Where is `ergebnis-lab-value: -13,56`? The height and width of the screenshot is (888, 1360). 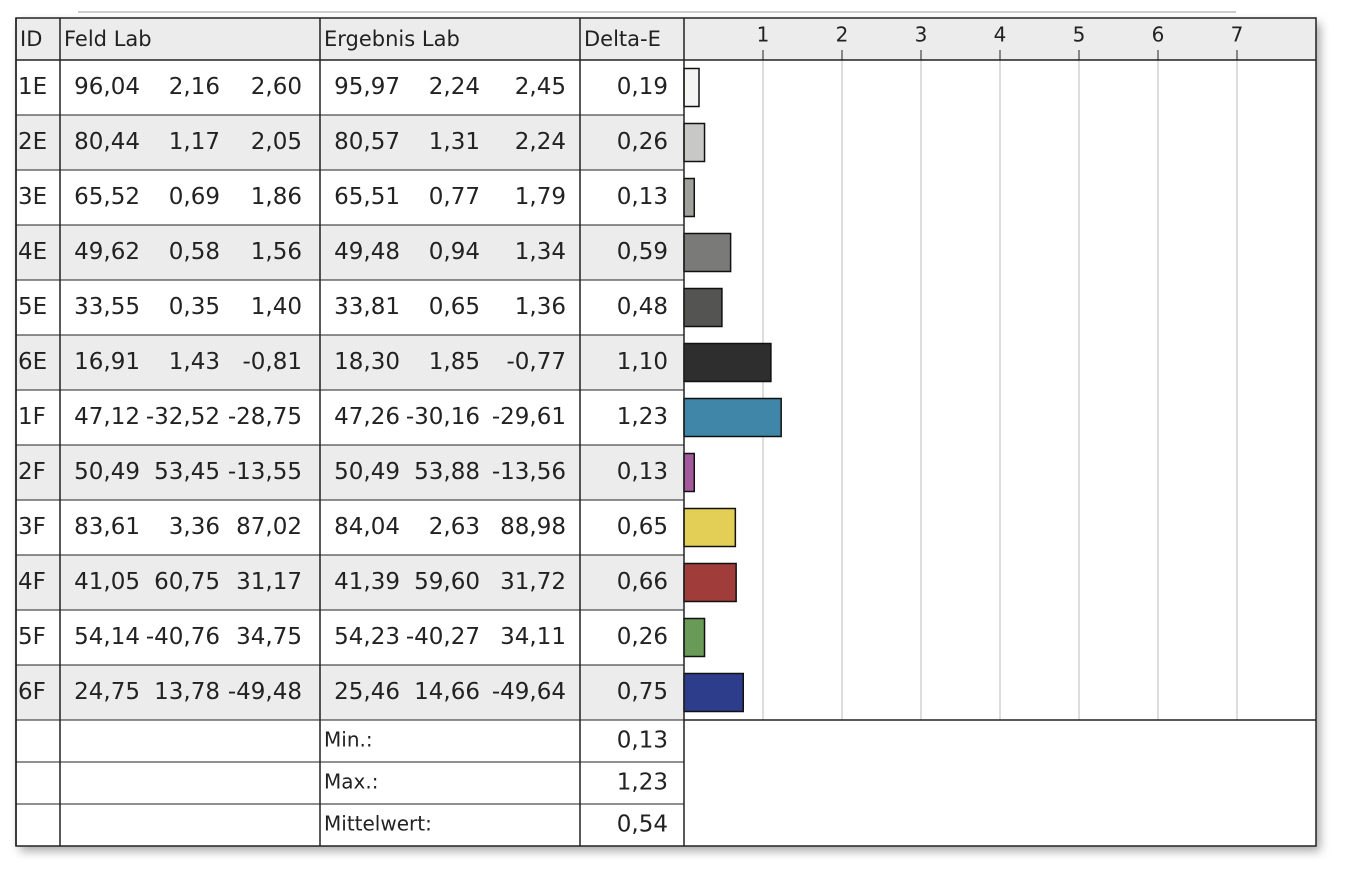
ergebnis-lab-value: -13,56 is located at coordinates (529, 472).